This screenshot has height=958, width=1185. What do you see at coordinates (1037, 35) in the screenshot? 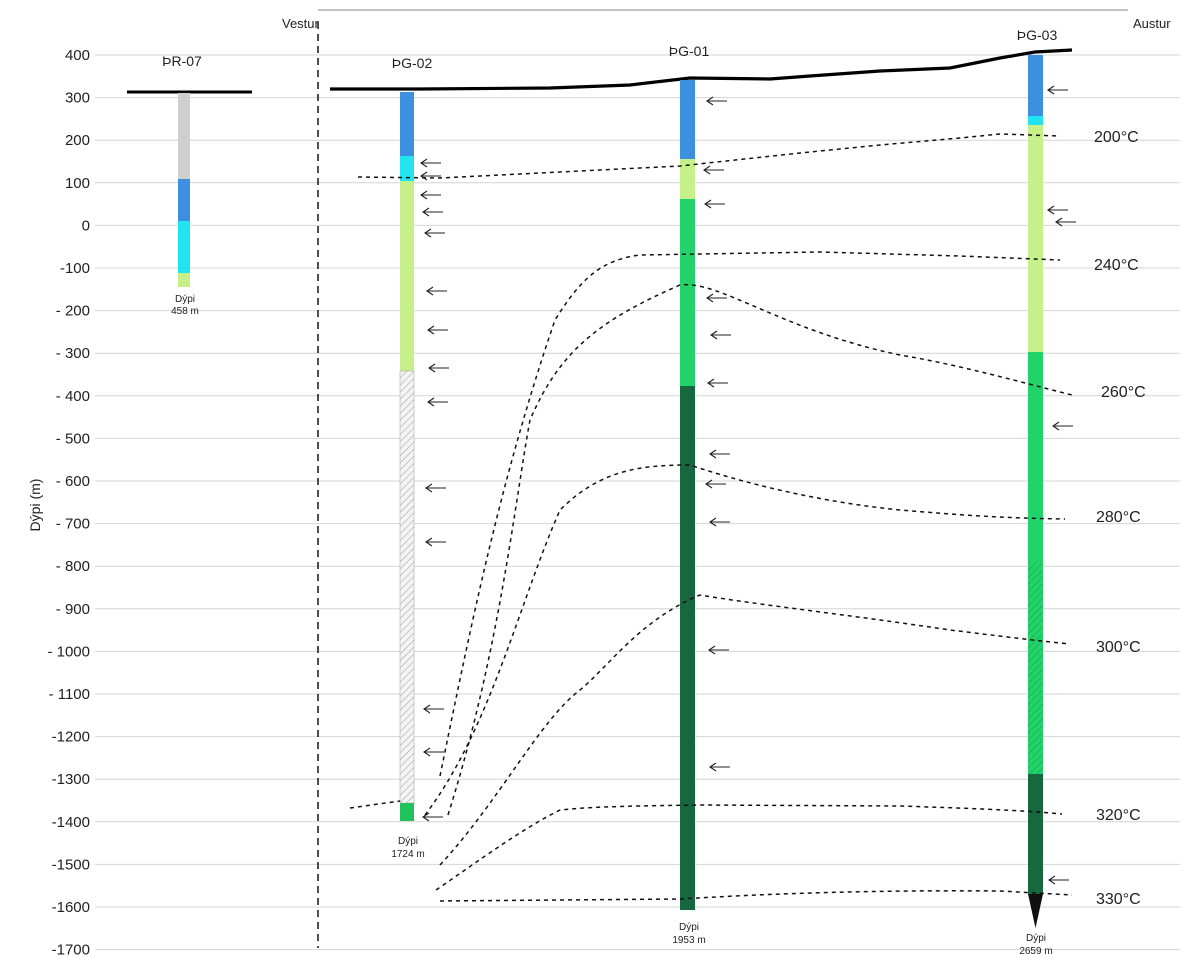
I see `well-pg03-name: ÞG-03` at bounding box center [1037, 35].